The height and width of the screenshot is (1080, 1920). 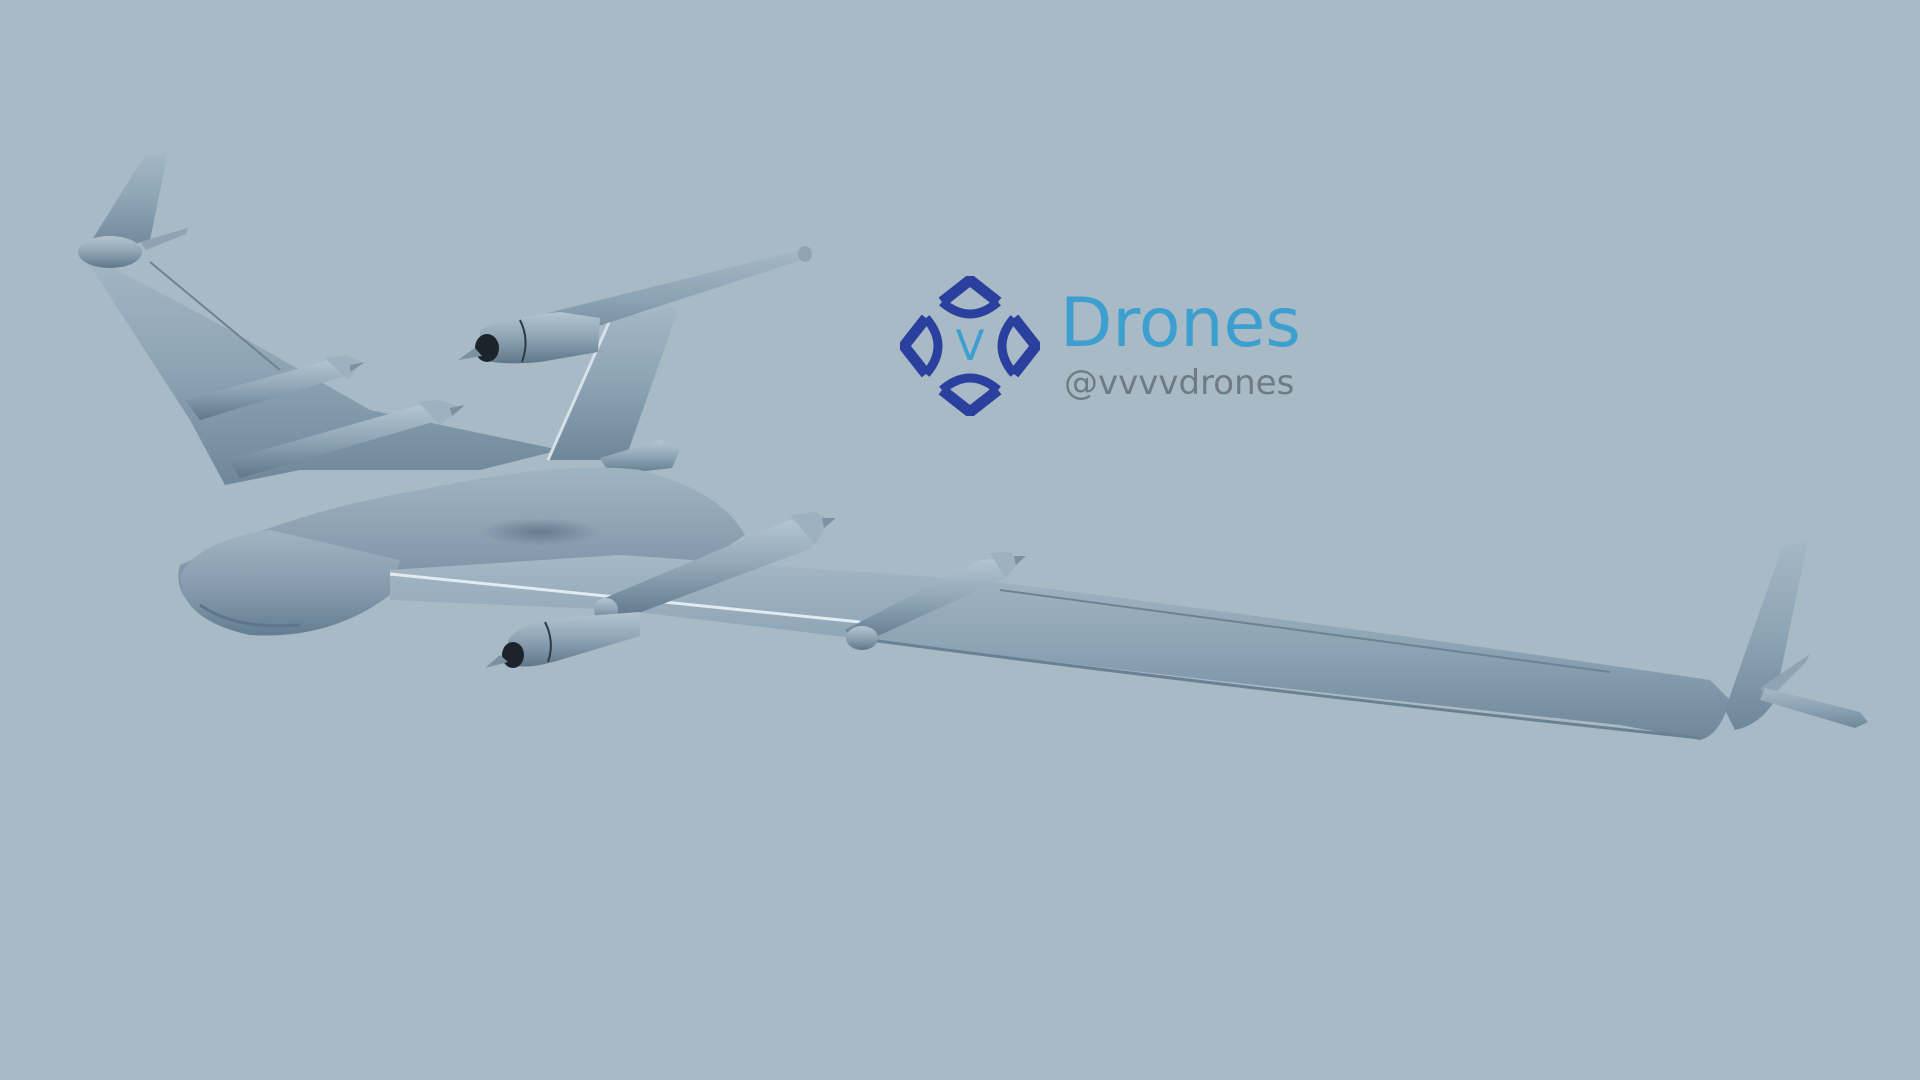 What do you see at coordinates (1179, 383) in the screenshot?
I see `brand-handle: @vvvvdrones` at bounding box center [1179, 383].